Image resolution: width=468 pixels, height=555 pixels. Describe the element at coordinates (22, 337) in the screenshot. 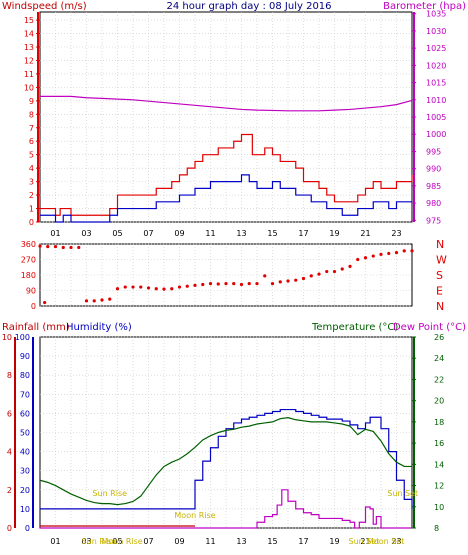

I see `humidity-tick-label: 100` at that location.